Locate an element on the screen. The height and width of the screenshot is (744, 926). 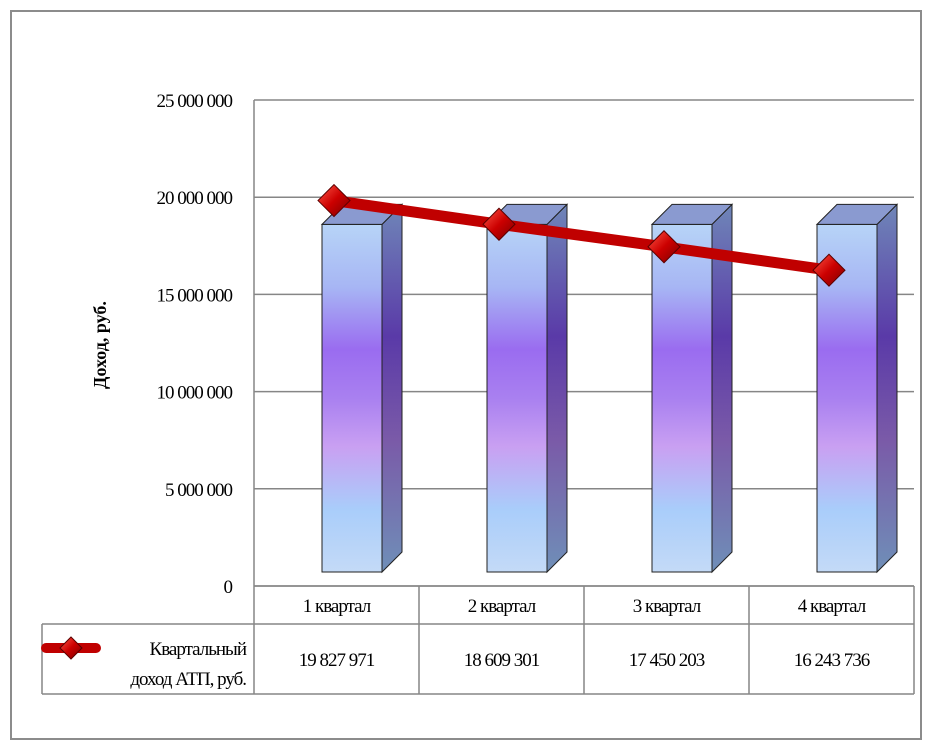
data-label: 18 609 301 is located at coordinates (502, 660).